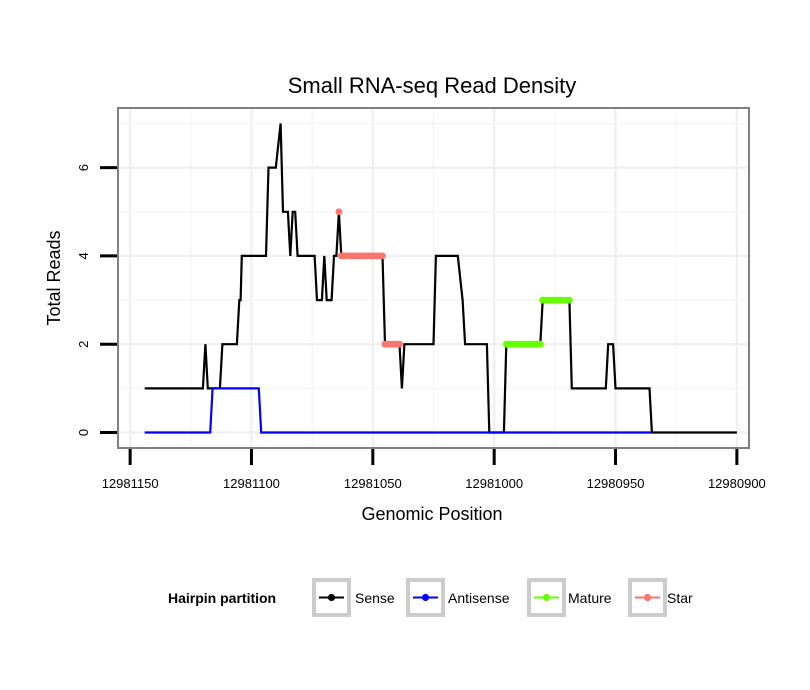 The width and height of the screenshot is (810, 690). Describe the element at coordinates (375, 598) in the screenshot. I see `legend-label-sense: Sense` at that location.